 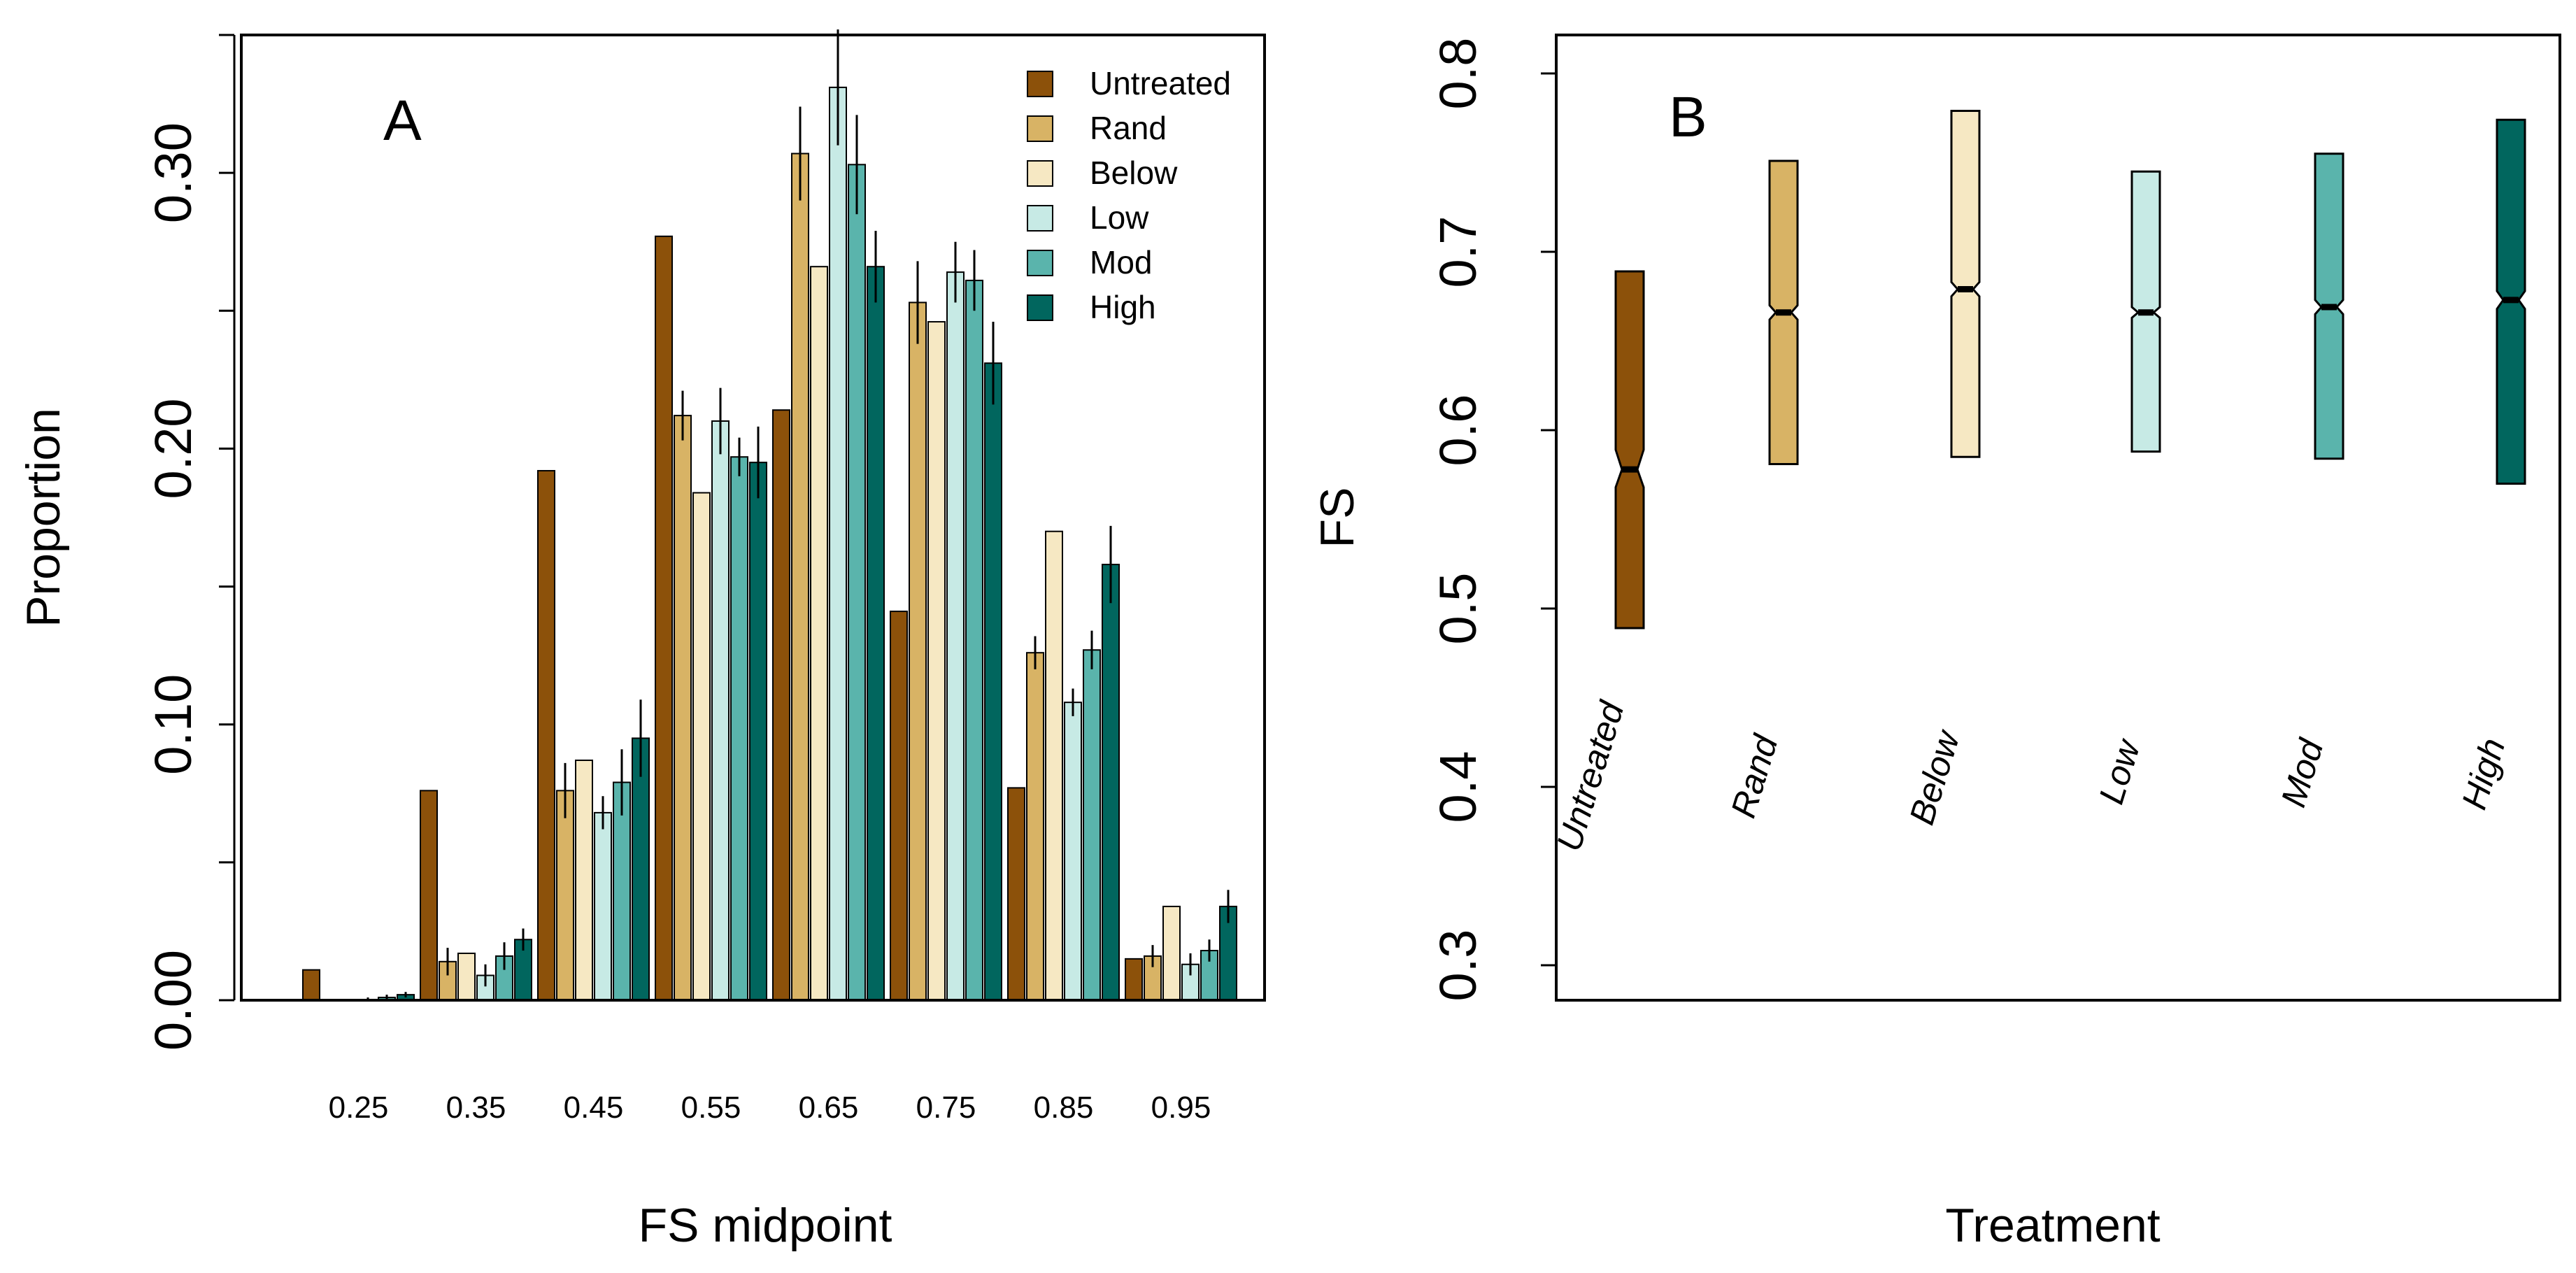 What do you see at coordinates (1458, 787) in the screenshot?
I see `panel-b-y-tick-label: 0.4` at bounding box center [1458, 787].